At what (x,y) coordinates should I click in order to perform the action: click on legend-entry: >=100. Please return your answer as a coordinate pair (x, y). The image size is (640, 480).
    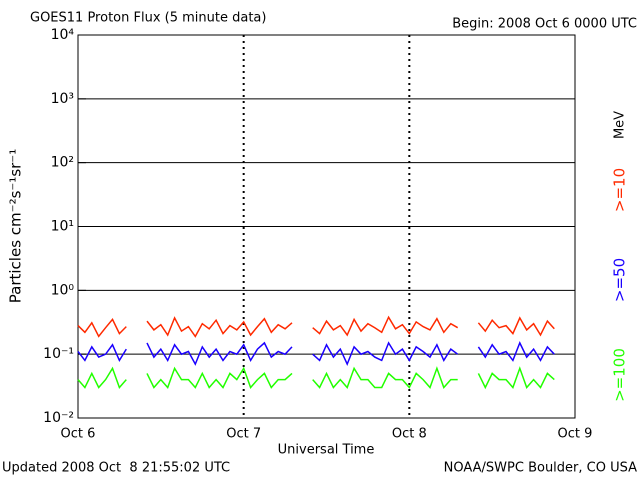
    Looking at the image, I should click on (620, 375).